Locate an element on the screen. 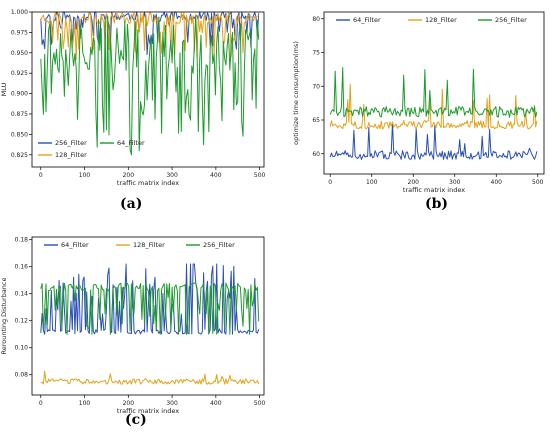 This screenshot has height=436, width=550. y-tick-label: 0.18 is located at coordinates (22, 240).